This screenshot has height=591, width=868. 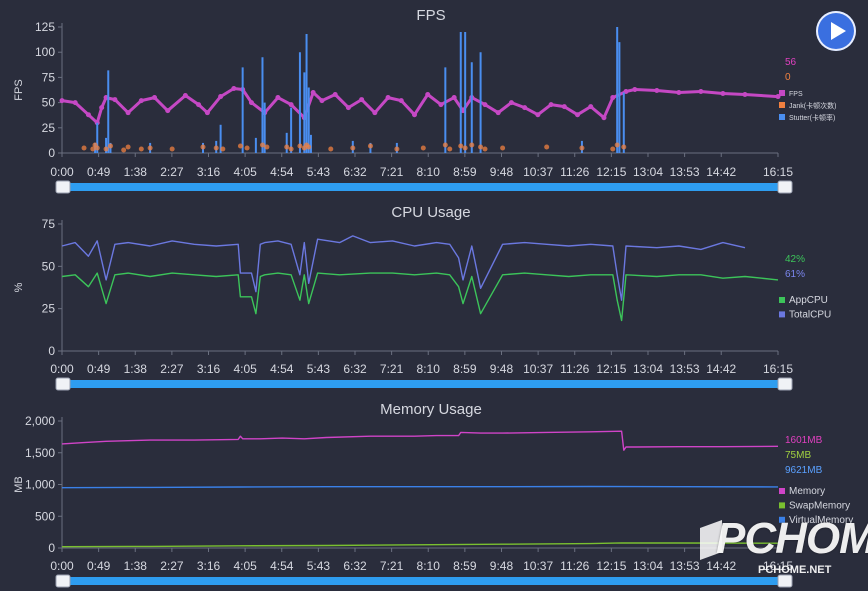 What do you see at coordinates (45, 27) in the screenshot?
I see `y-tick-label: 125` at bounding box center [45, 27].